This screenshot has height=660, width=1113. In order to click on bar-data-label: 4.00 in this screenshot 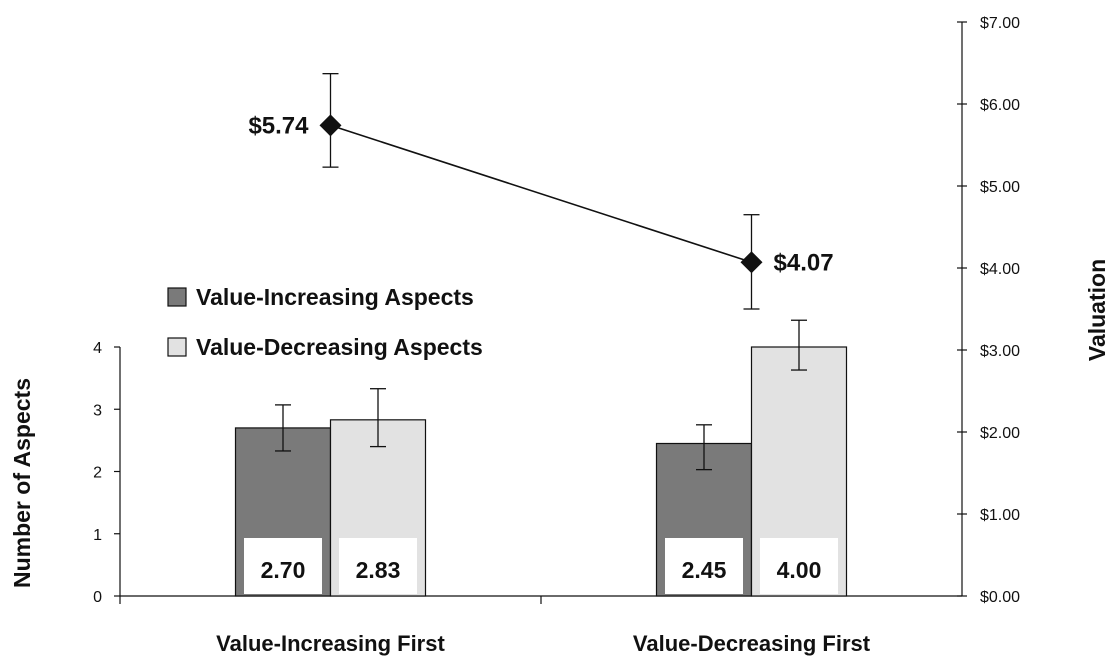, I will do `click(799, 570)`.